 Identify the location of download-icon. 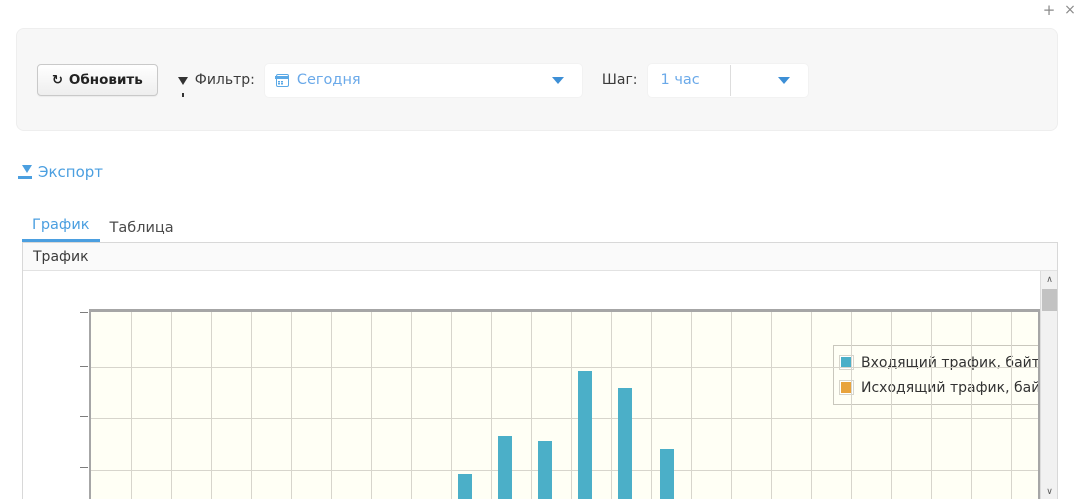
(25, 172).